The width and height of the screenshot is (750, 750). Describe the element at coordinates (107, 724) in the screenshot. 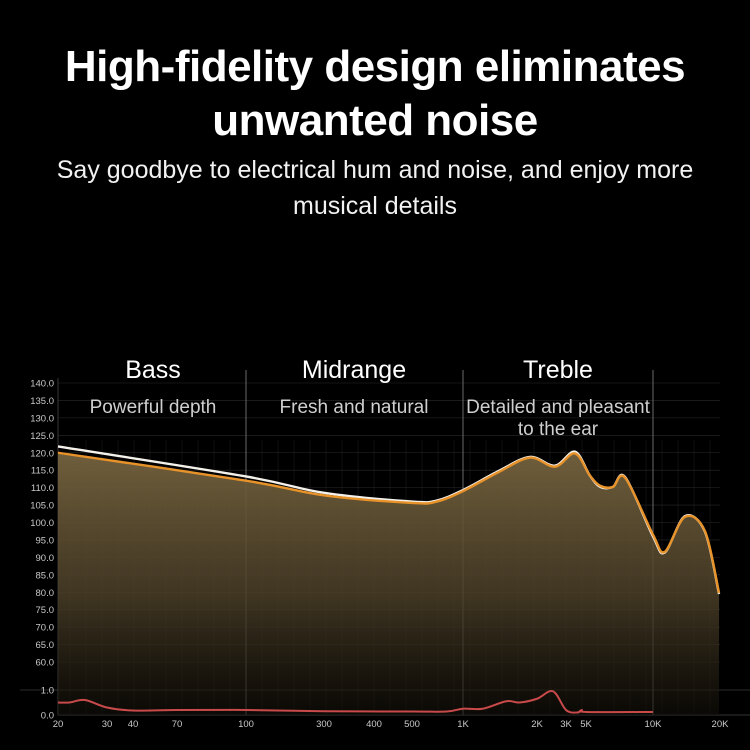

I see `x-tick-label: 30` at that location.